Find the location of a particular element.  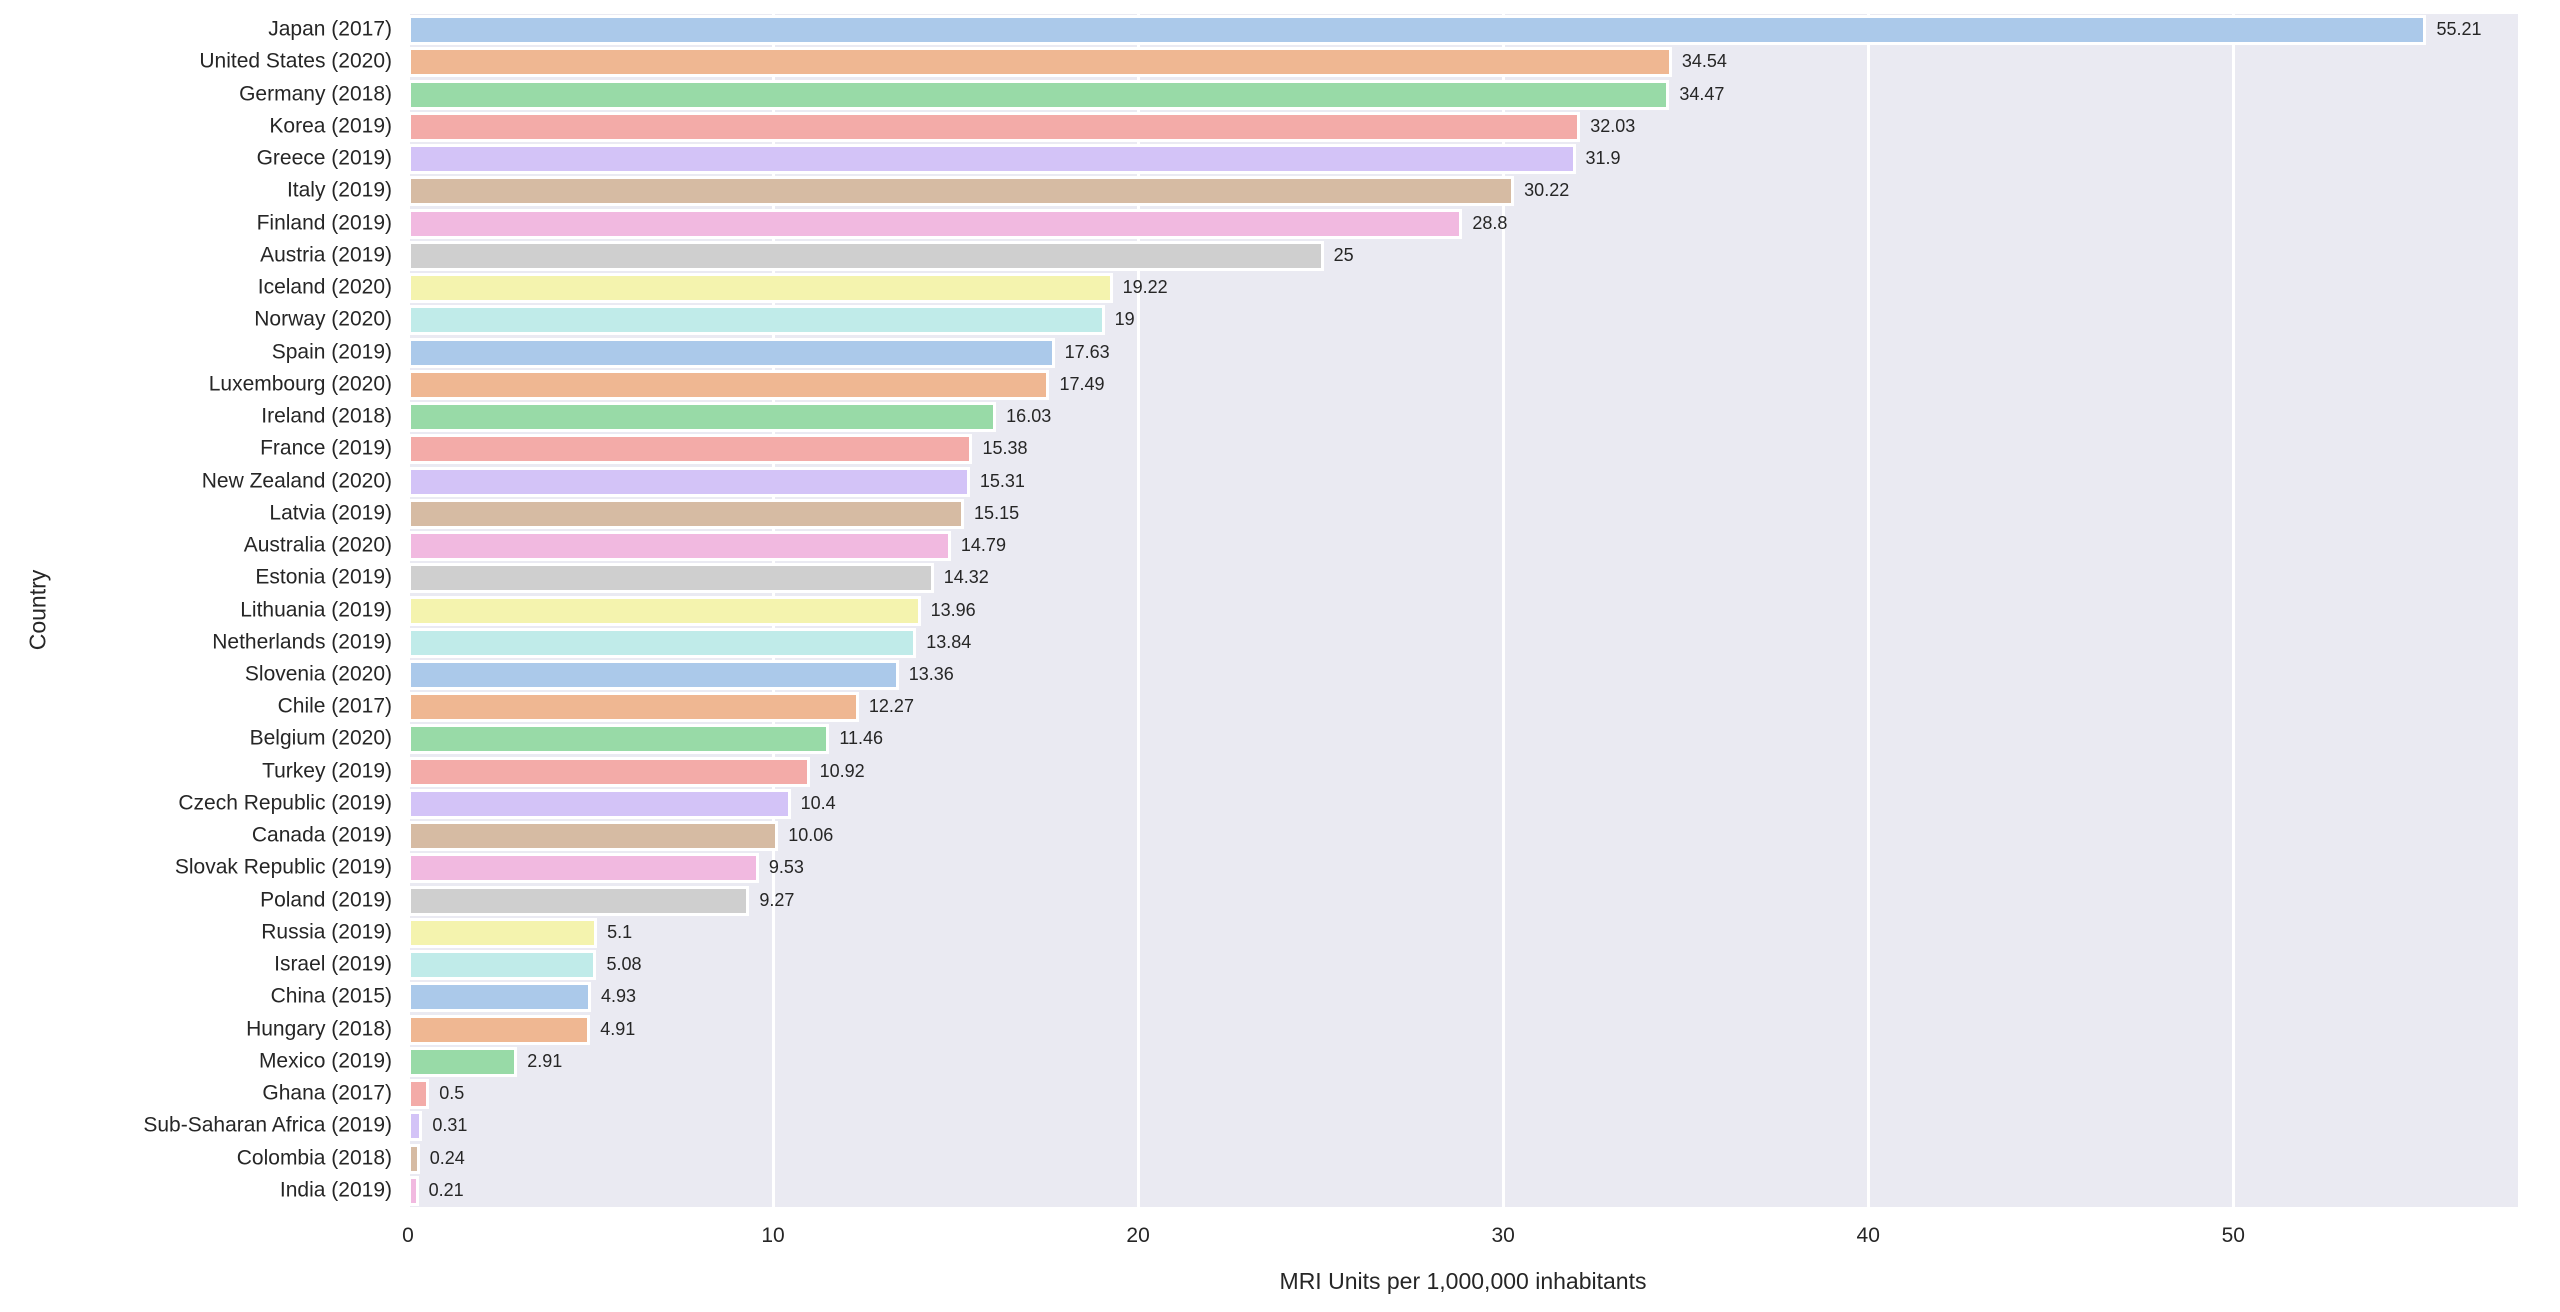

y-tick-label: Slovak Republic (2019) is located at coordinates (283, 867).